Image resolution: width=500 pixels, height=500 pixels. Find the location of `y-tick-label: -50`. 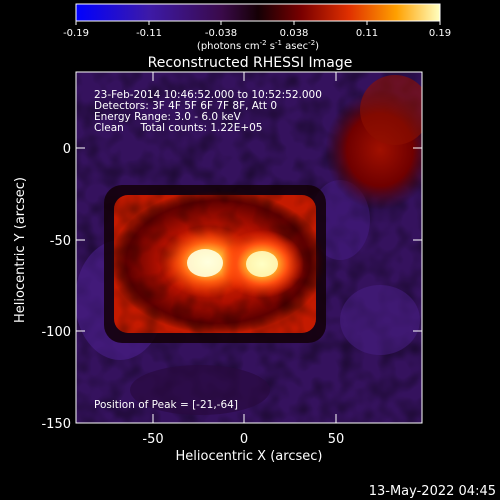

y-tick-label: -50 is located at coordinates (60, 241).